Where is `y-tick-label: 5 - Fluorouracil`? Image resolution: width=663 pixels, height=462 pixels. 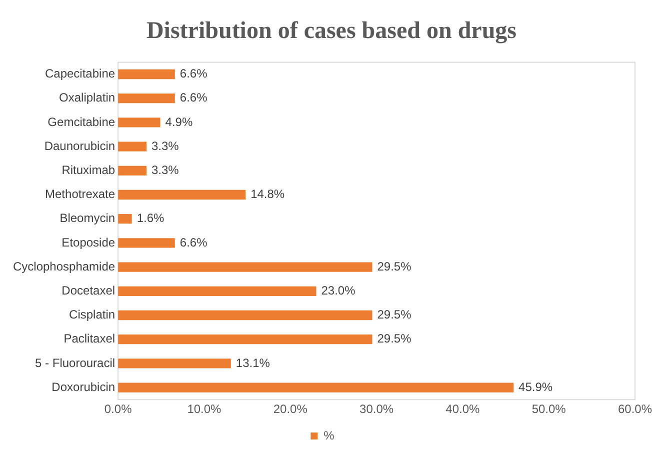
y-tick-label: 5 - Fluorouracil is located at coordinates (75, 363).